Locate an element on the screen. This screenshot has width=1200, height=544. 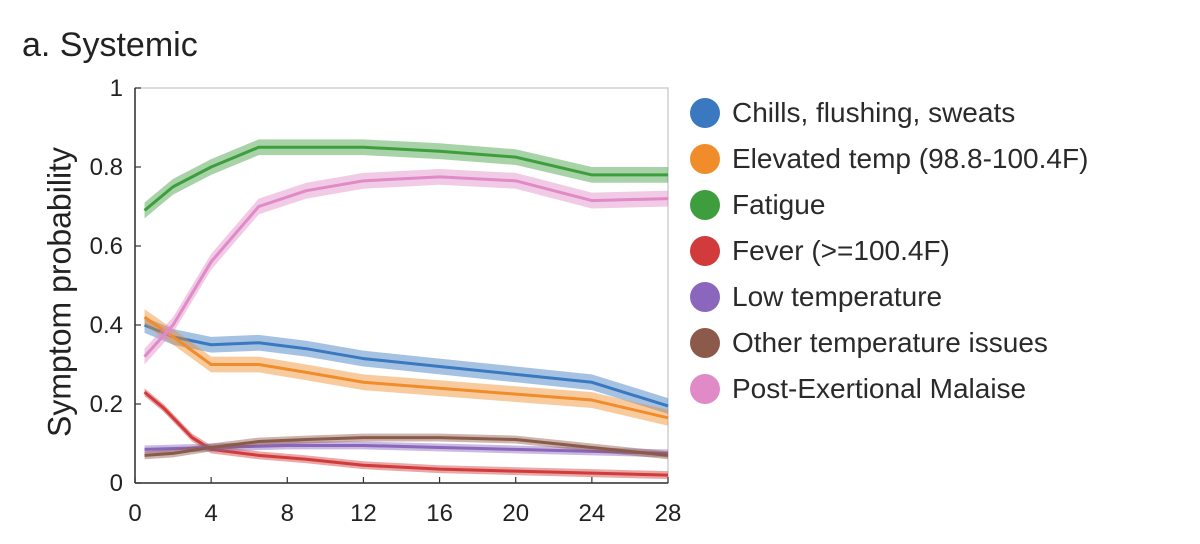
legend-label: Other temperature issues is located at coordinates (890, 342).